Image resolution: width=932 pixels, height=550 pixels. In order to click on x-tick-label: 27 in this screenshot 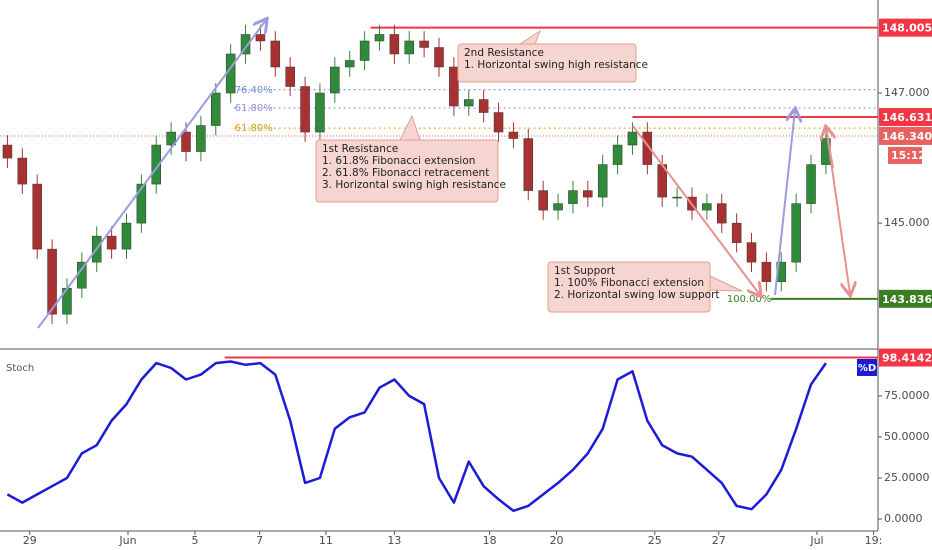, I will do `click(719, 540)`.